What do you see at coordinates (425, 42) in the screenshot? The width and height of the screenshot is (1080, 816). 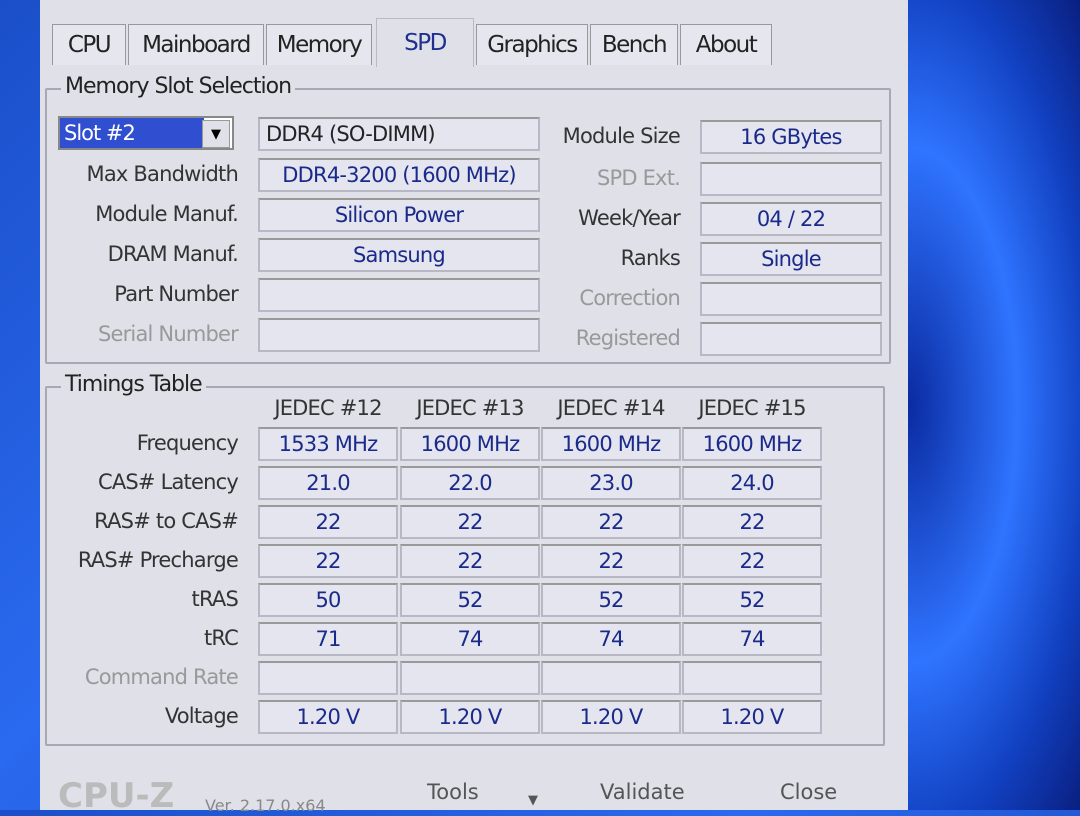 I see `tab-spd: SPD` at bounding box center [425, 42].